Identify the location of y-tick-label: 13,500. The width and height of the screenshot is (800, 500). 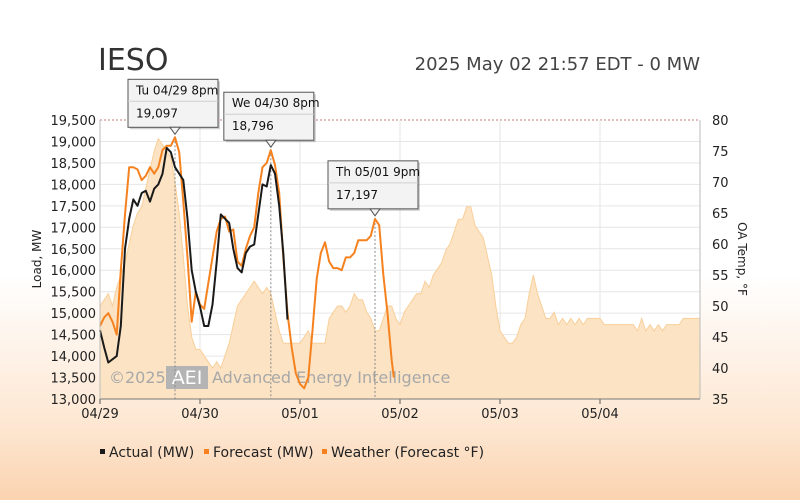
(74, 379).